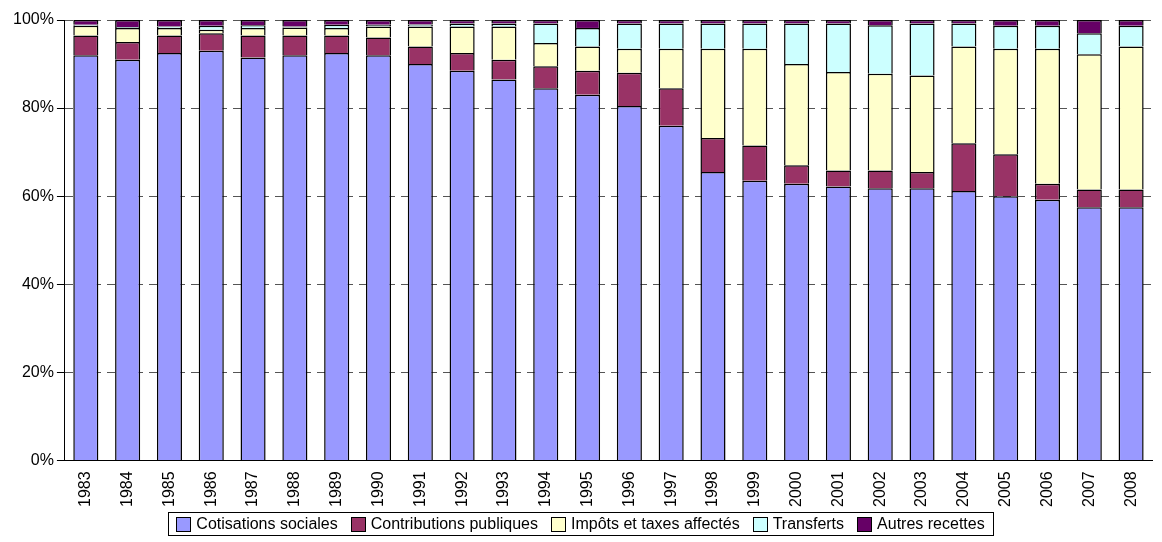 Image resolution: width=1162 pixels, height=542 pixels. Describe the element at coordinates (33, 19) in the screenshot. I see `y-tick-label: 100%` at that location.